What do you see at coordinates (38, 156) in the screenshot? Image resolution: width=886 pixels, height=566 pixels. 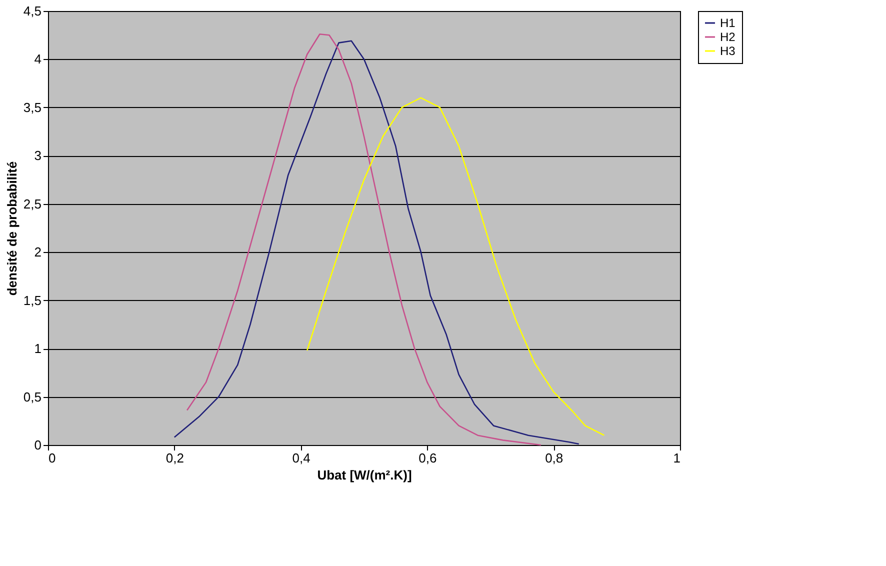 I see `y-tick-label: 3` at bounding box center [38, 156].